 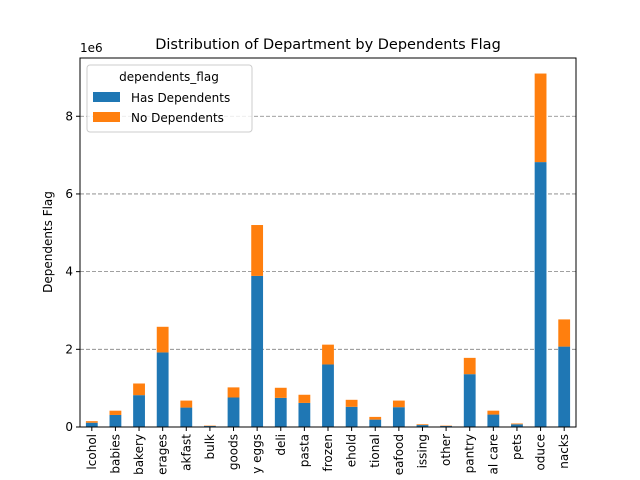 I want to click on legend-label-has-dependents: Has Dependents, so click(x=180, y=98).